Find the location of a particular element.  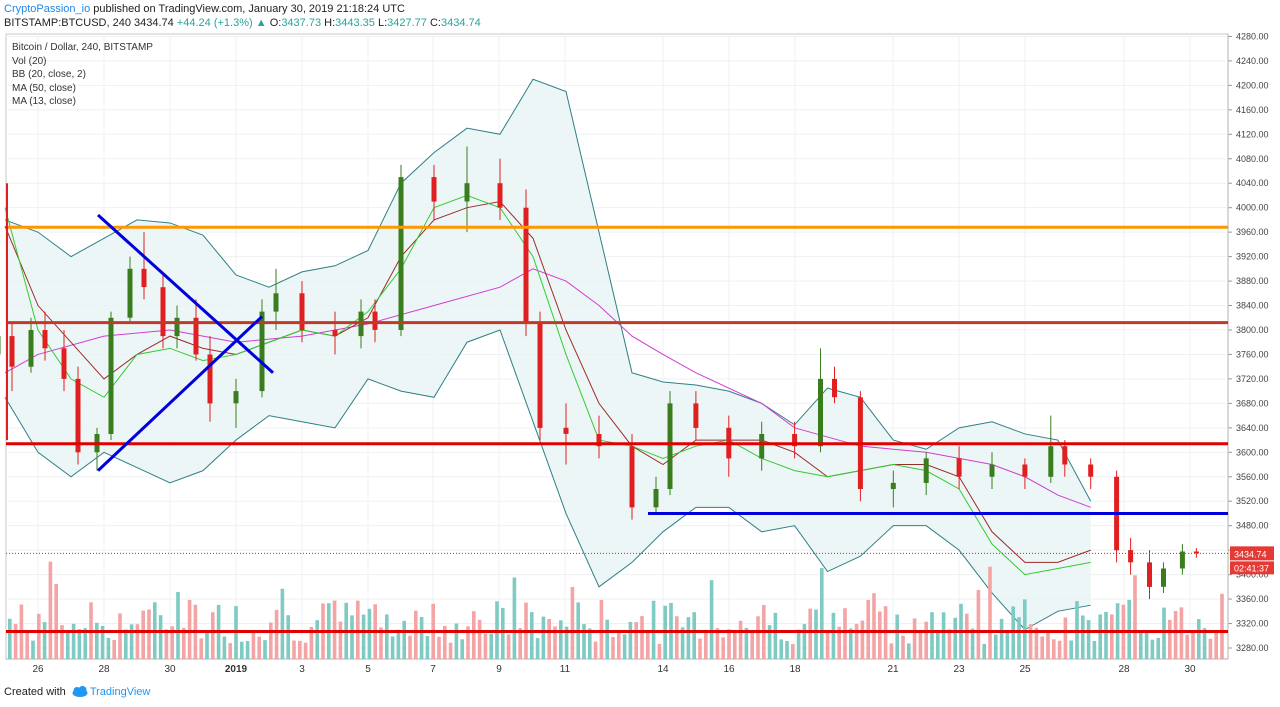

legend-ma13: MA (13, close) is located at coordinates (44, 101).